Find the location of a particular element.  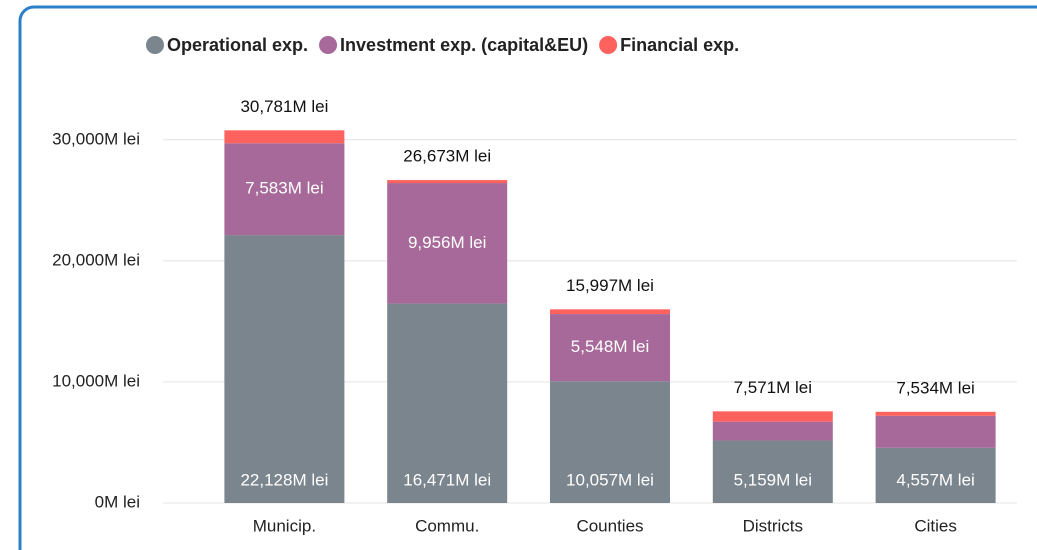

data-label: 5,159M lei is located at coordinates (773, 479).